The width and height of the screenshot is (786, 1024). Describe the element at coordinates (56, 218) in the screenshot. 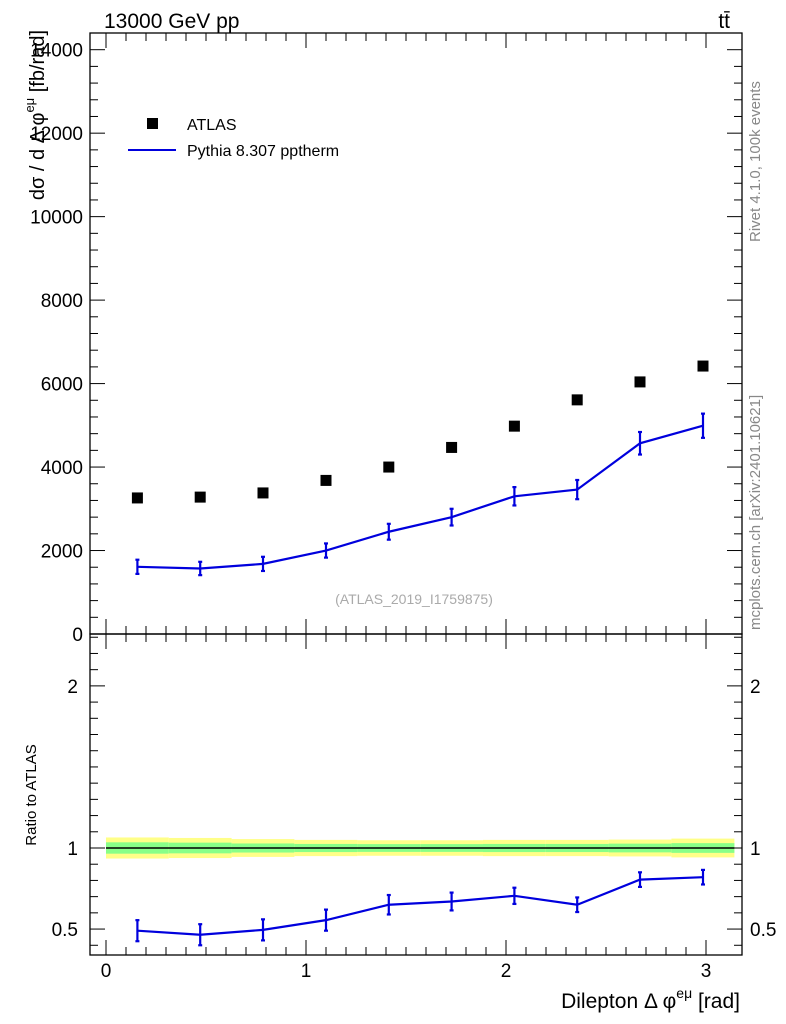

I see `main-y-tick-label: 10000` at that location.